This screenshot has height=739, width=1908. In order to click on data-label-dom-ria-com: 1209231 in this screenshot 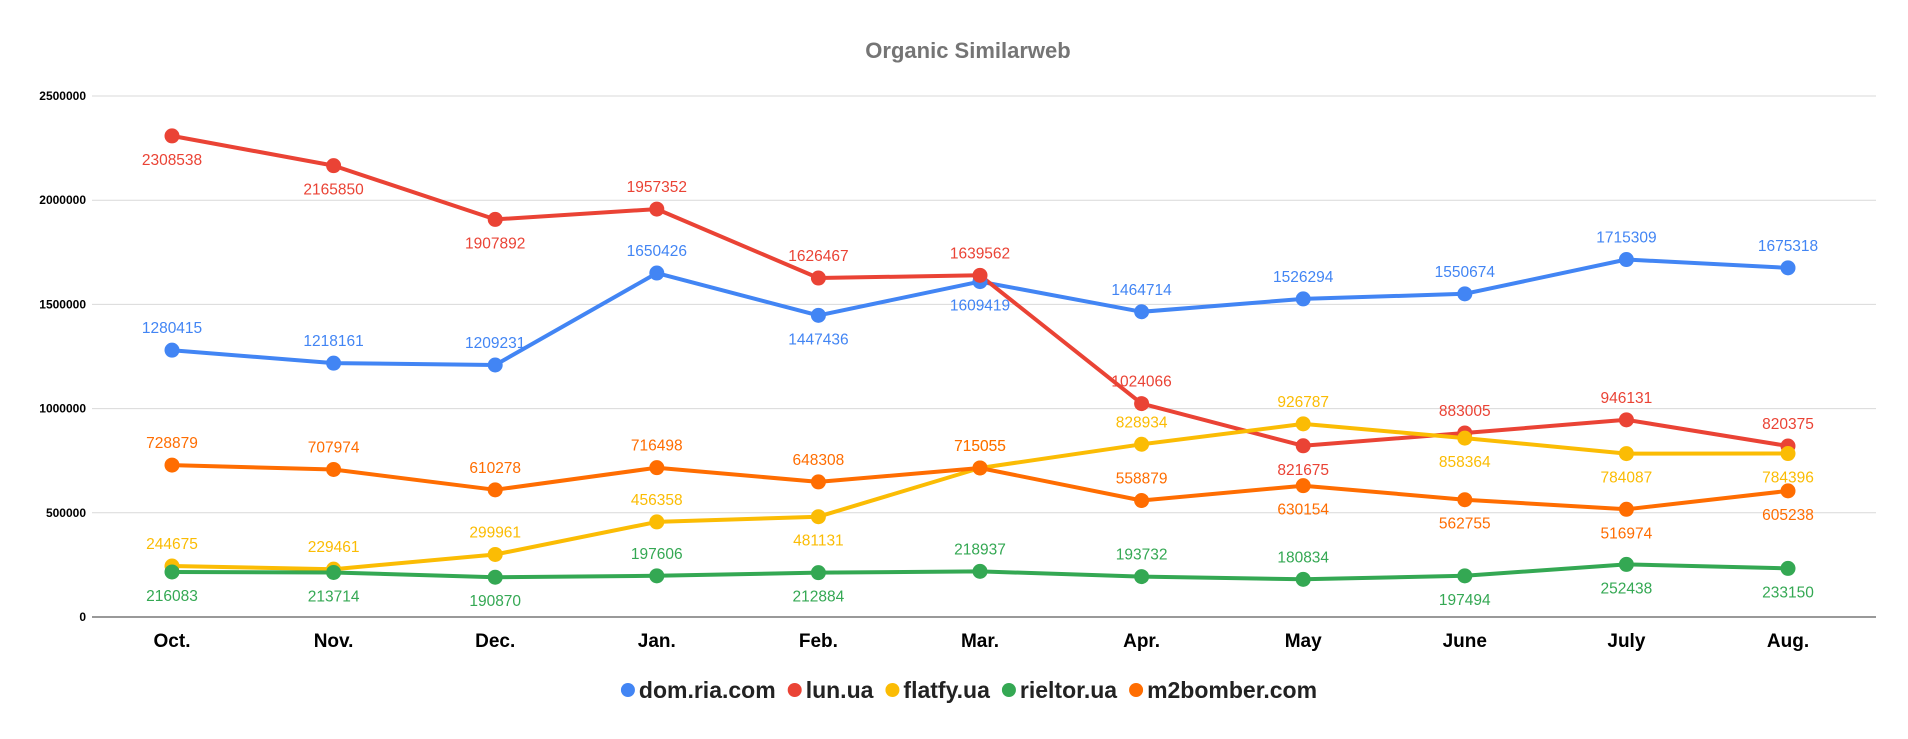, I will do `click(495, 343)`.